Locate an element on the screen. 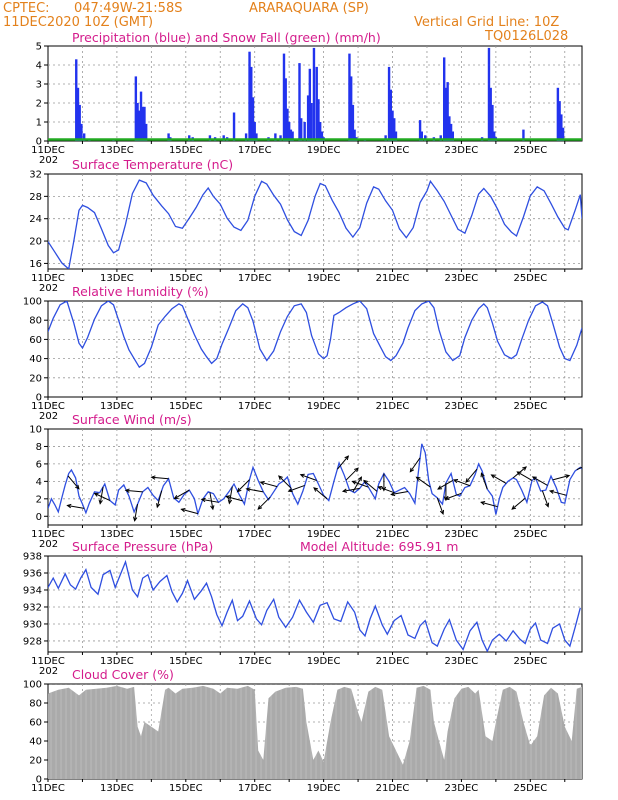 The width and height of the screenshot is (618, 800). panel-title: Surface Pressure (hPa) is located at coordinates (142, 546).